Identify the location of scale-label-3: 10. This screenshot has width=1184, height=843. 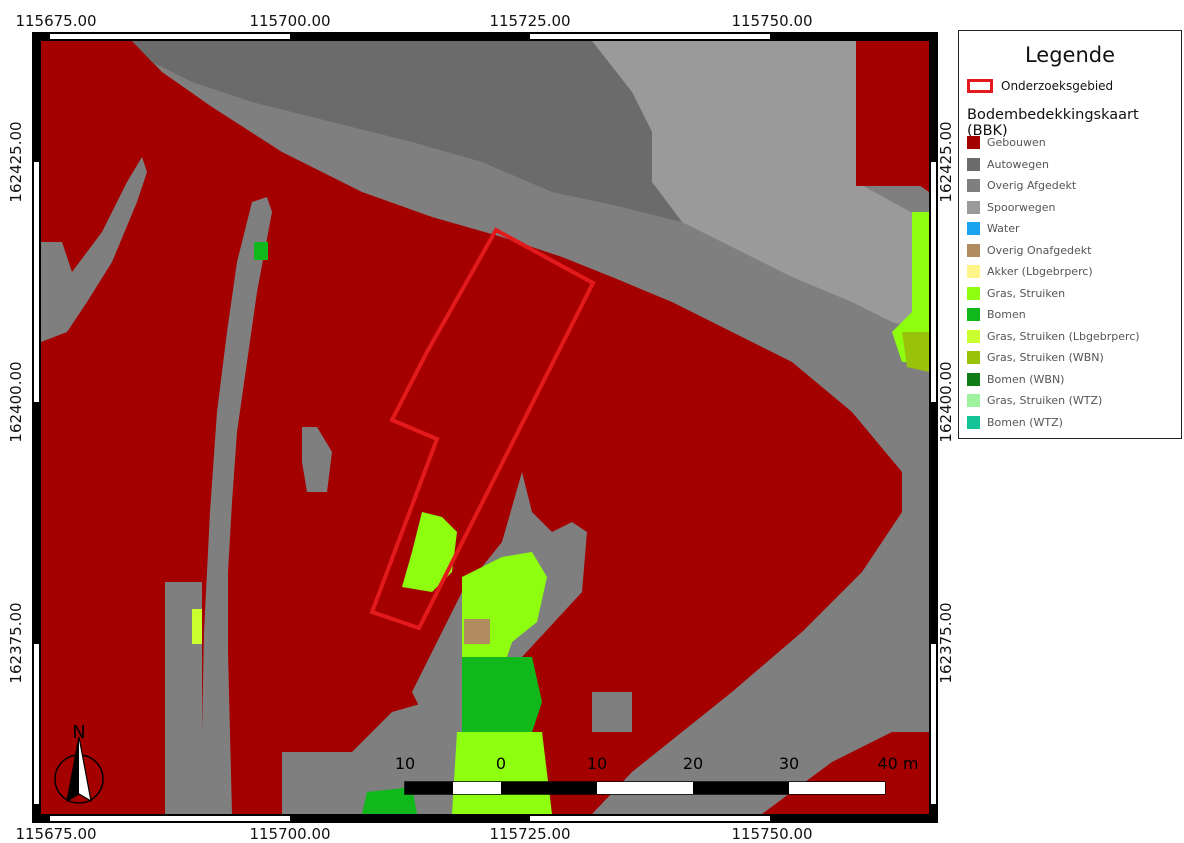
(597, 763).